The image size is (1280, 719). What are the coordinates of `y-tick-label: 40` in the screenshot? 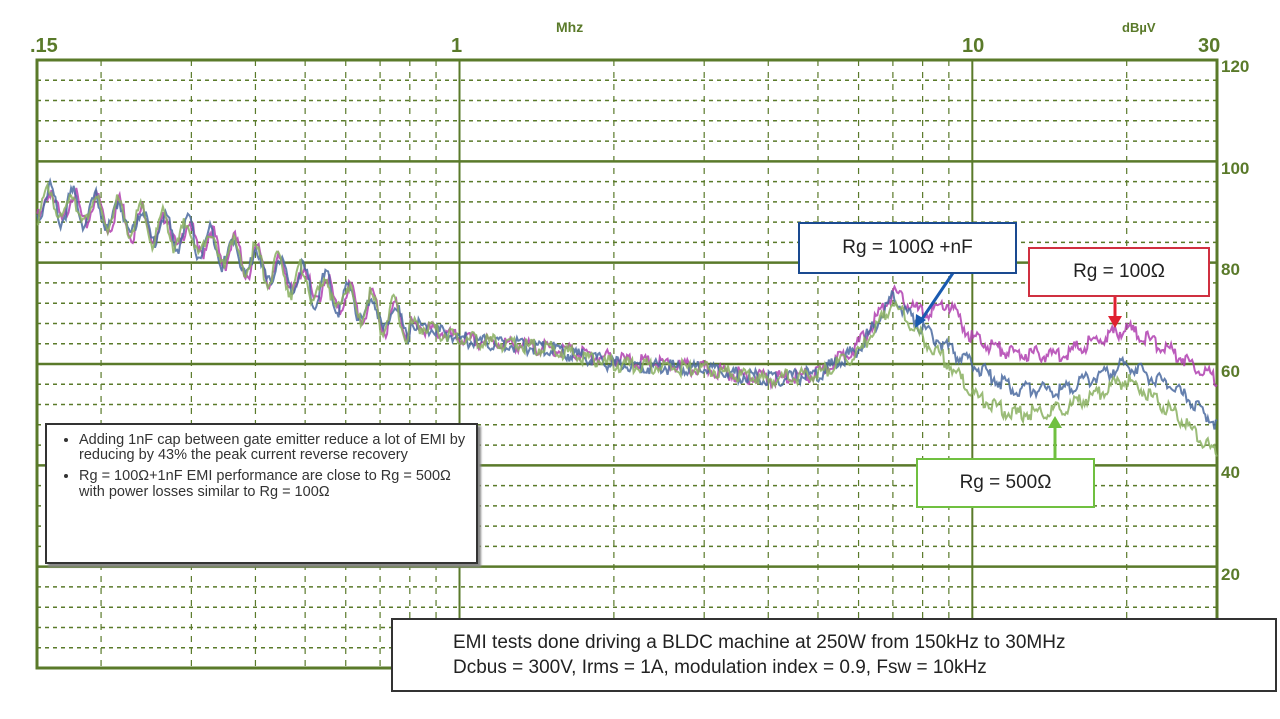 It's located at (1230, 472).